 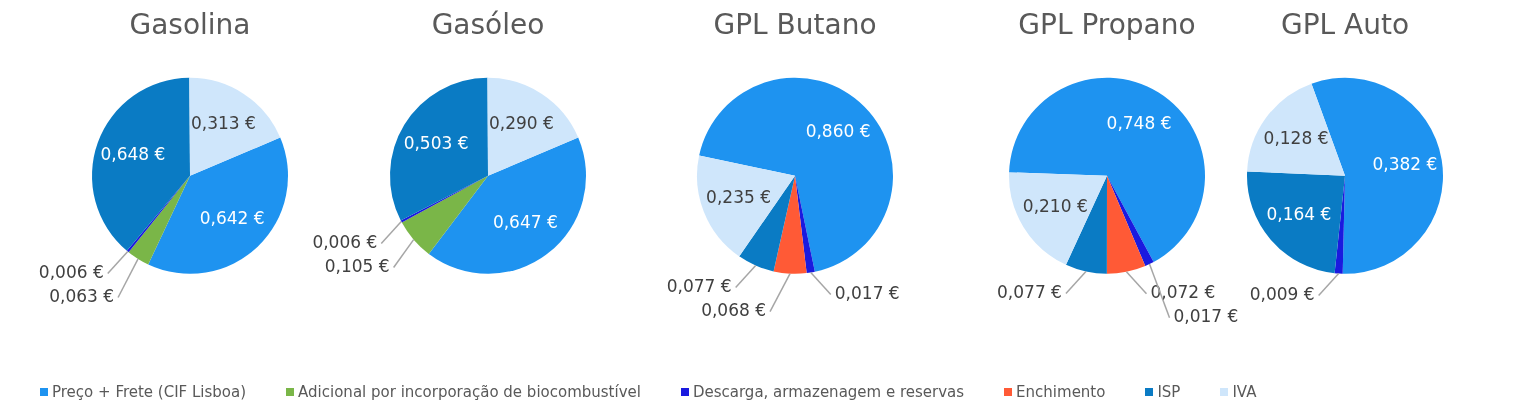 What do you see at coordinates (1139, 122) in the screenshot?
I see `data-label: 0,748 €` at bounding box center [1139, 122].